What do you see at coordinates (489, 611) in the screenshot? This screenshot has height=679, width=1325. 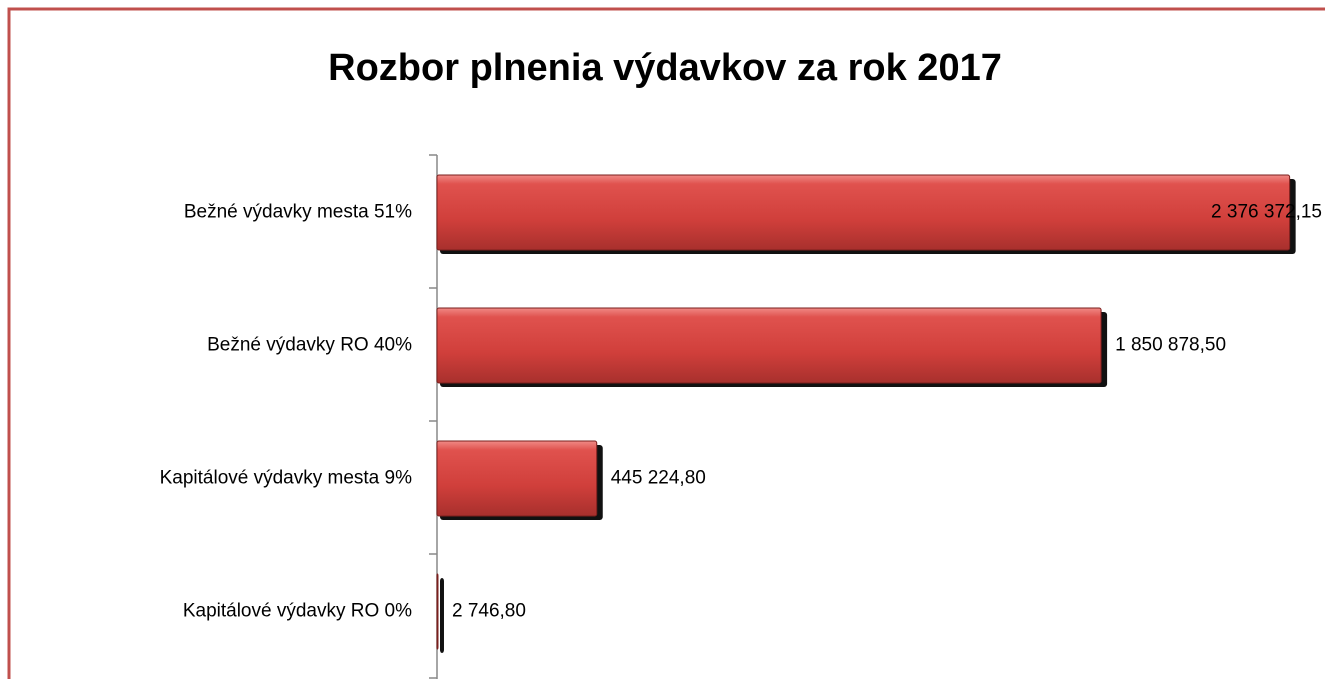 I see `value-label: 2 746,80` at bounding box center [489, 611].